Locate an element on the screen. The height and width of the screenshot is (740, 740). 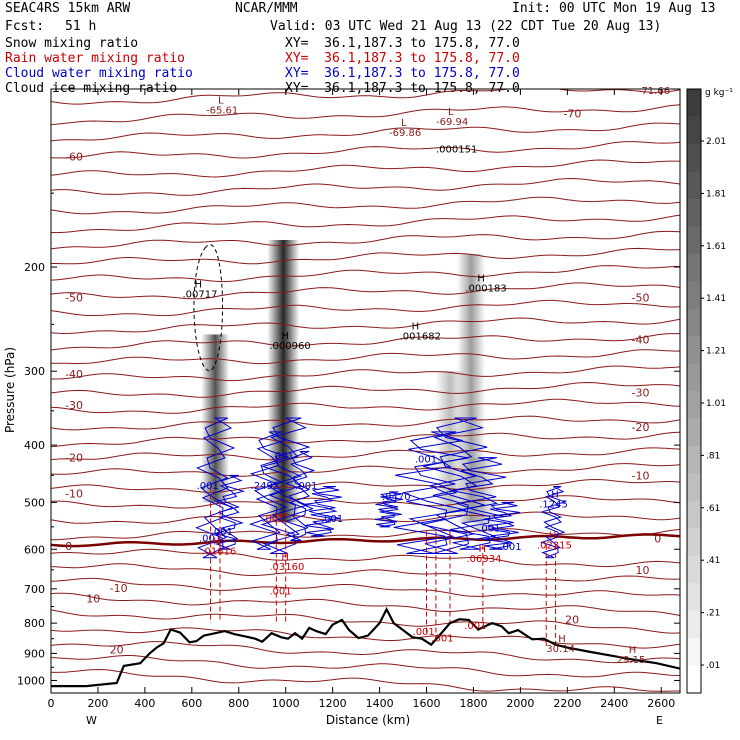
x-end-label-west: W is located at coordinates (91, 720).